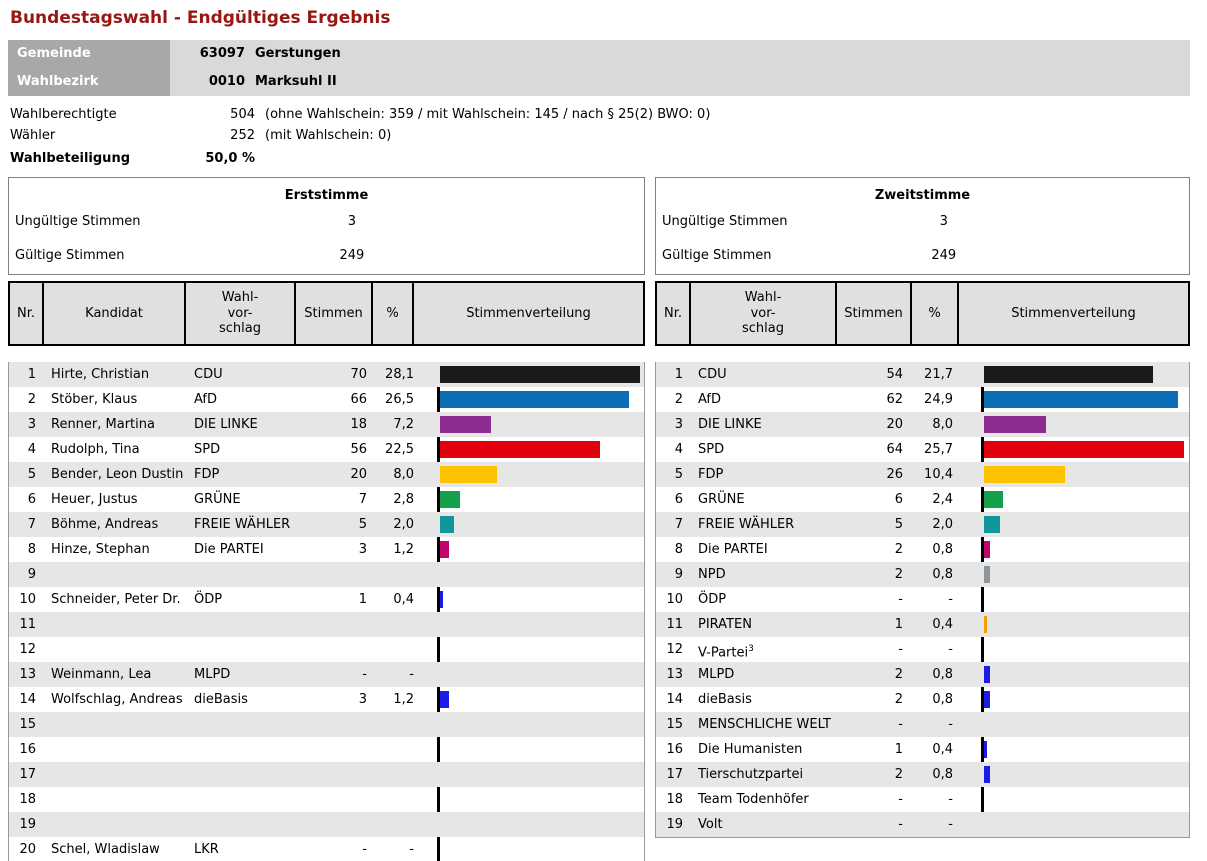  What do you see at coordinates (326, 674) in the screenshot?
I see `table-row: 13 Weinmann, Lea MLPD - -` at bounding box center [326, 674].